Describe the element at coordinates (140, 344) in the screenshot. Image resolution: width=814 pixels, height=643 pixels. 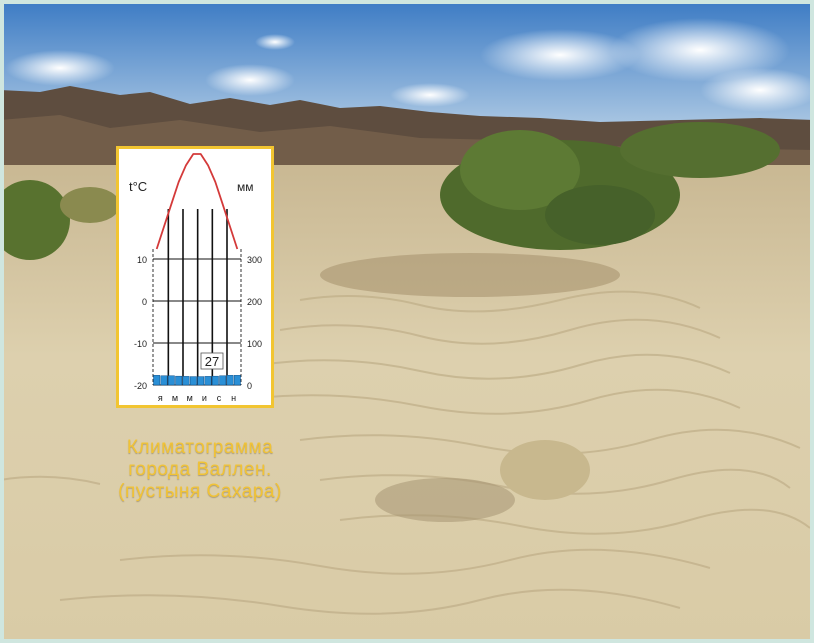
I see `temp-tick-label: -10` at that location.